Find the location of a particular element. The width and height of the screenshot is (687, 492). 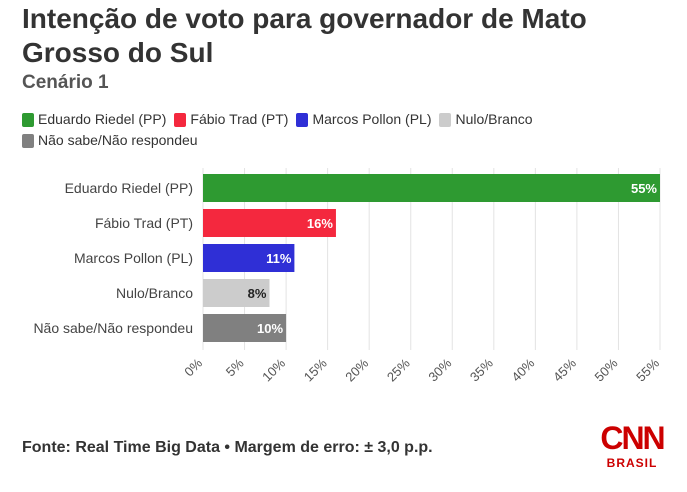

tick-label: 20% is located at coordinates (356, 369).